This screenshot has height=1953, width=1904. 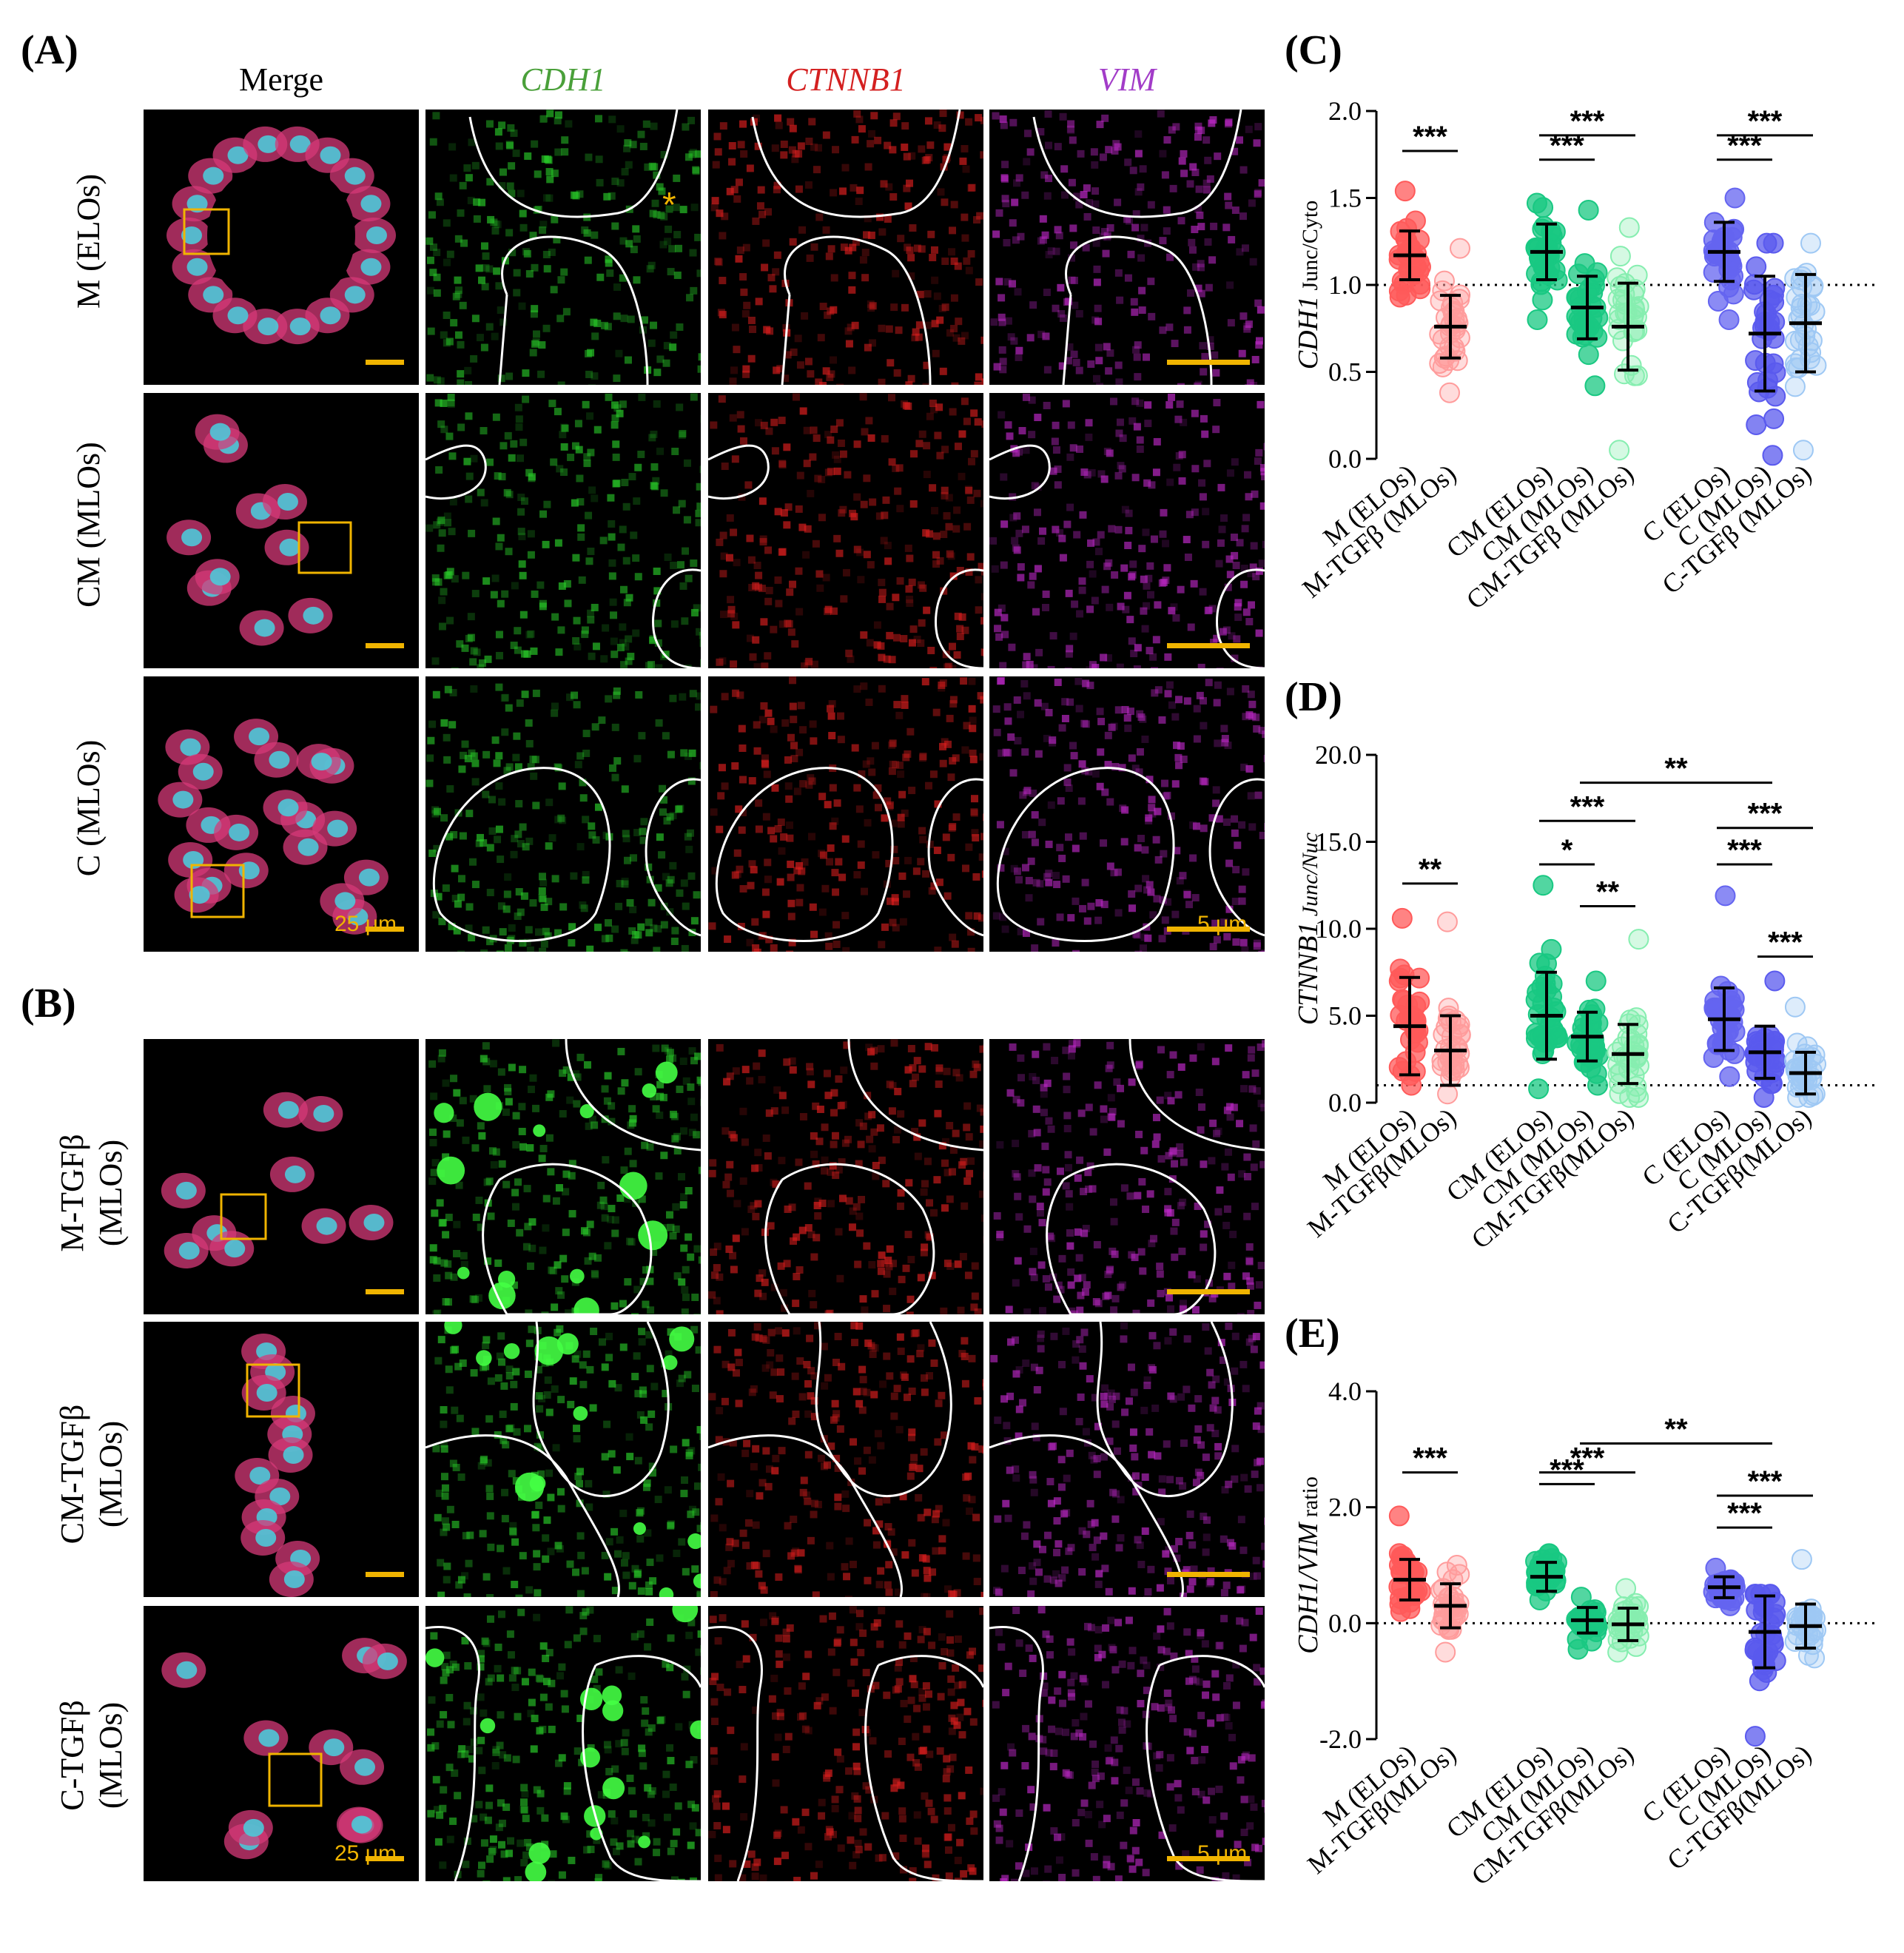 What do you see at coordinates (1127, 79) in the screenshot?
I see `column-label-vim: VIM` at bounding box center [1127, 79].